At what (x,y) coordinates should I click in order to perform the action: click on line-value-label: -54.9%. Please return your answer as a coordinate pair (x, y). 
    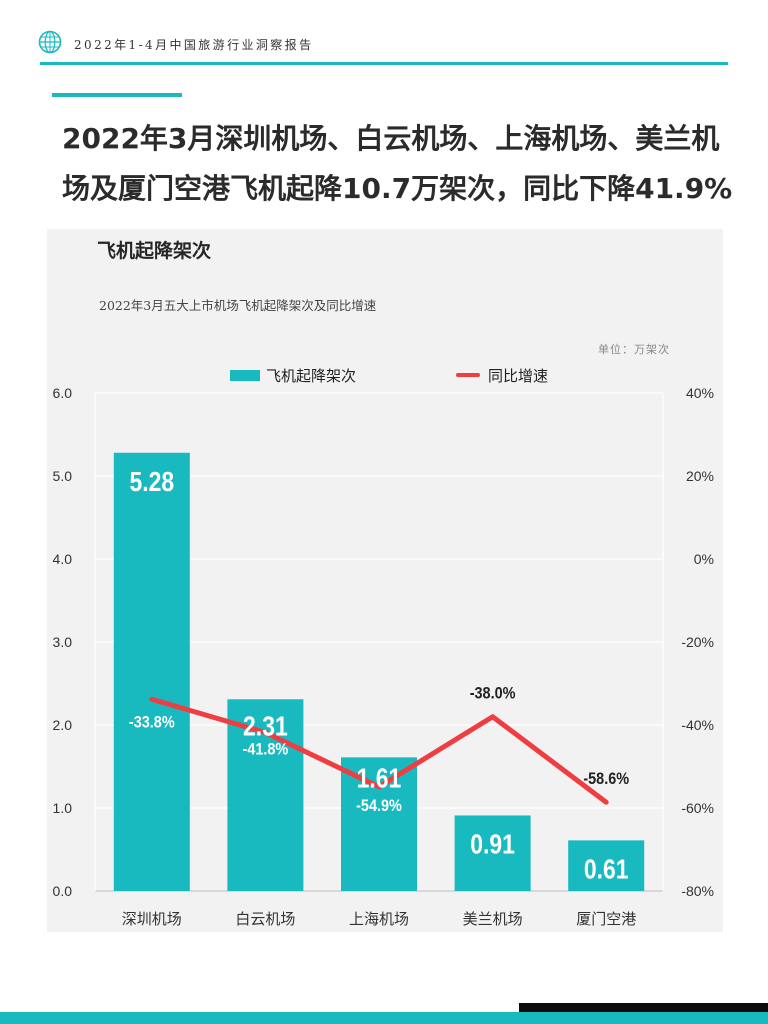
    Looking at the image, I should click on (379, 806).